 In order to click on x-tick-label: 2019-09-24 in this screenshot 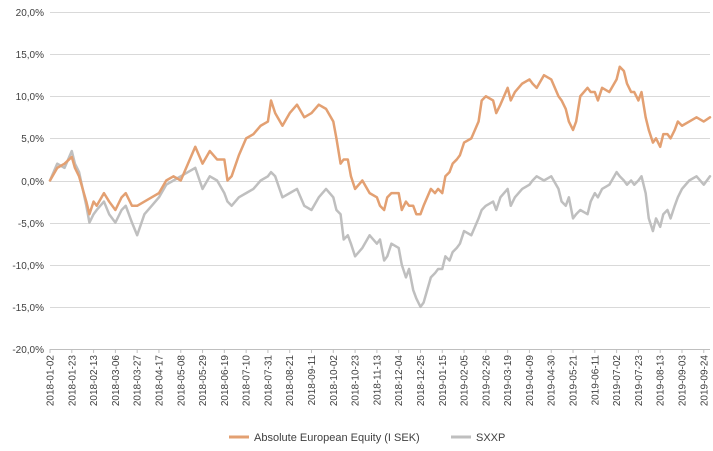, I will do `click(704, 381)`.